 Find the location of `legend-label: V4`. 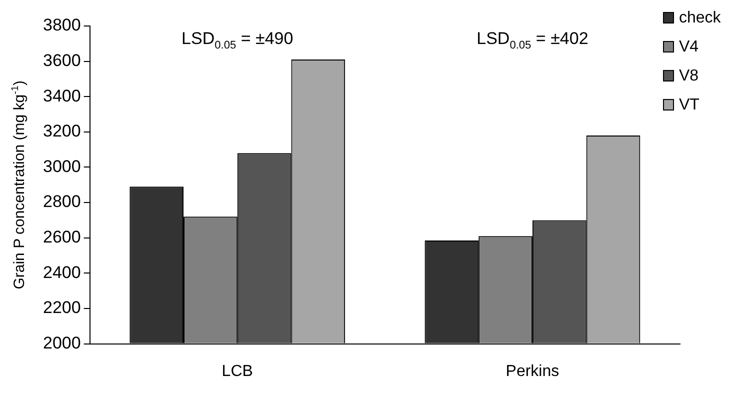

legend-label: V4 is located at coordinates (689, 47).